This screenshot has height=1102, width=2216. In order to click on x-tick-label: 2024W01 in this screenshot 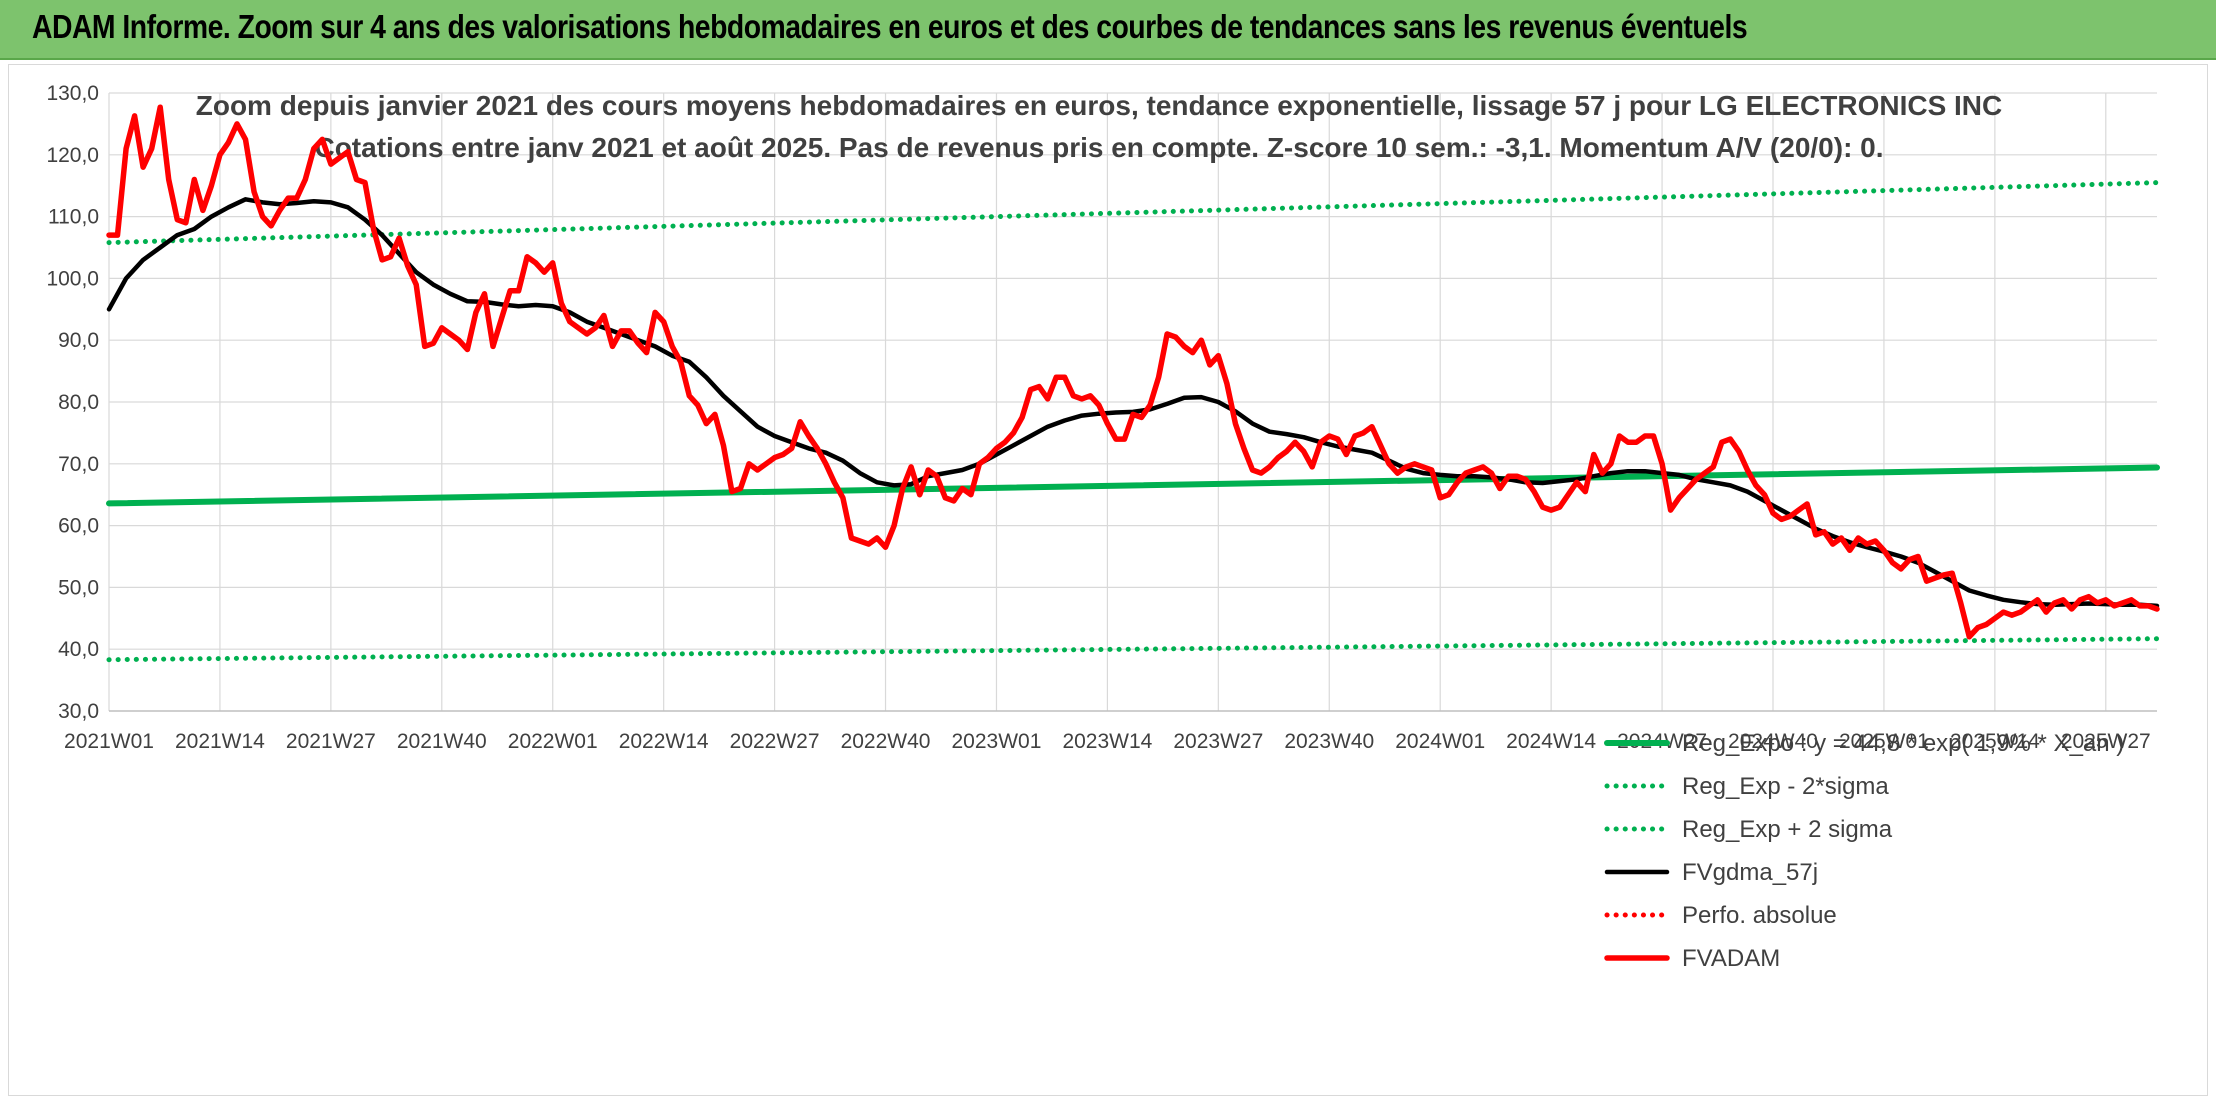, I will do `click(1440, 741)`.